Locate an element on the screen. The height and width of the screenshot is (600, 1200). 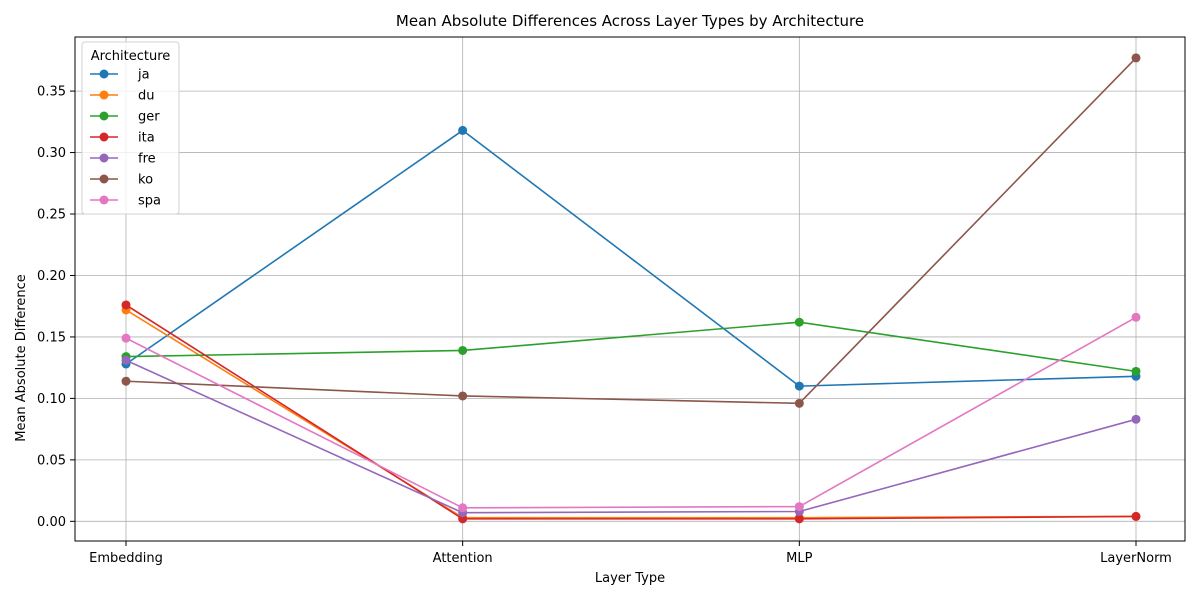
x-tick-label: LayerNorm is located at coordinates (1136, 558).